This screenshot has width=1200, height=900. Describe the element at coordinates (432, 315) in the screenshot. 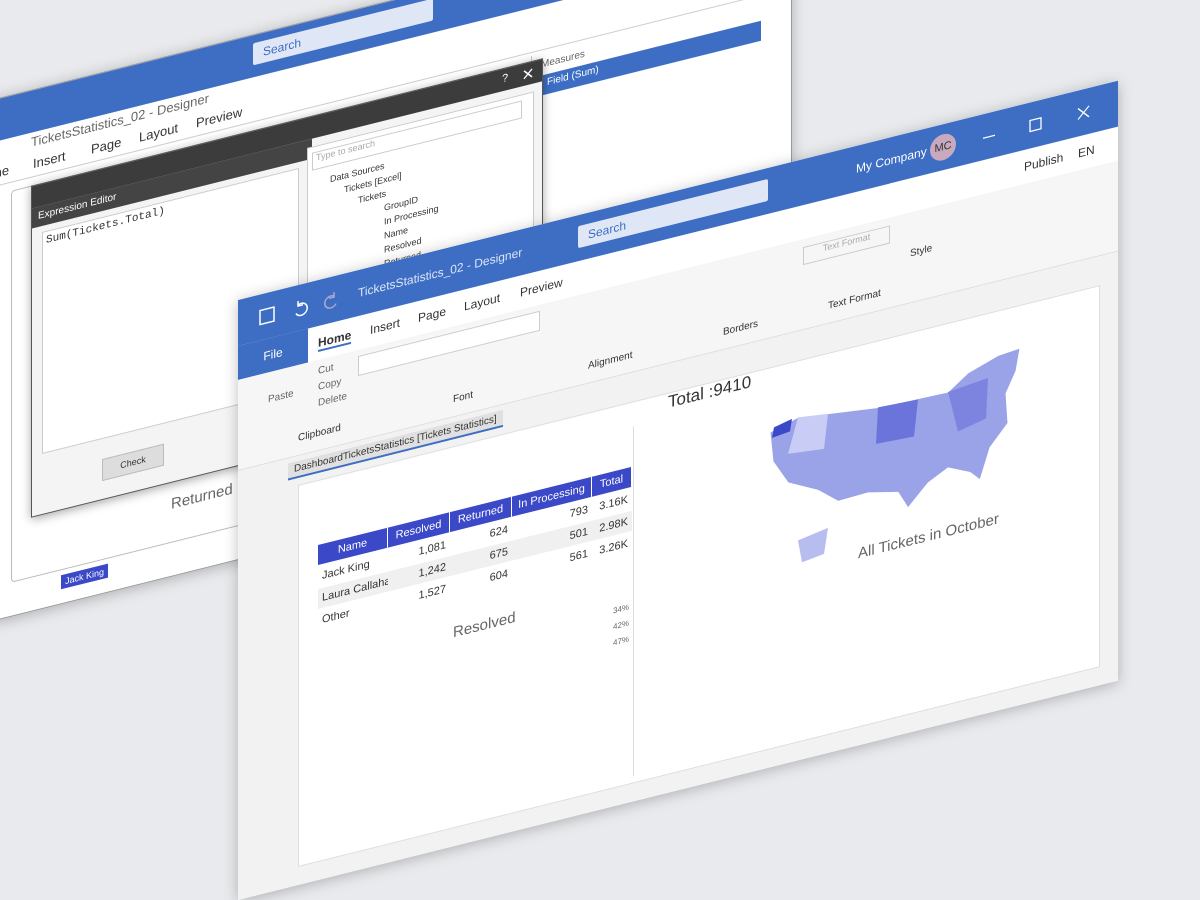

I see `tab: Page` at that location.